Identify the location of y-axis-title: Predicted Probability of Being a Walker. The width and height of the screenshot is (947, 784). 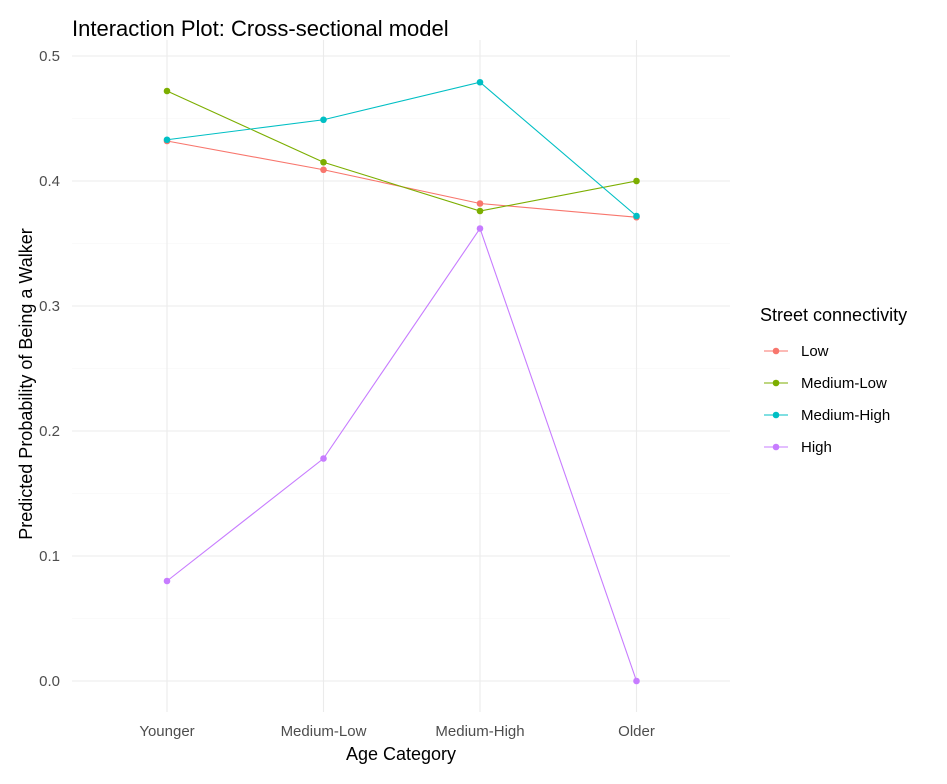
(26, 383).